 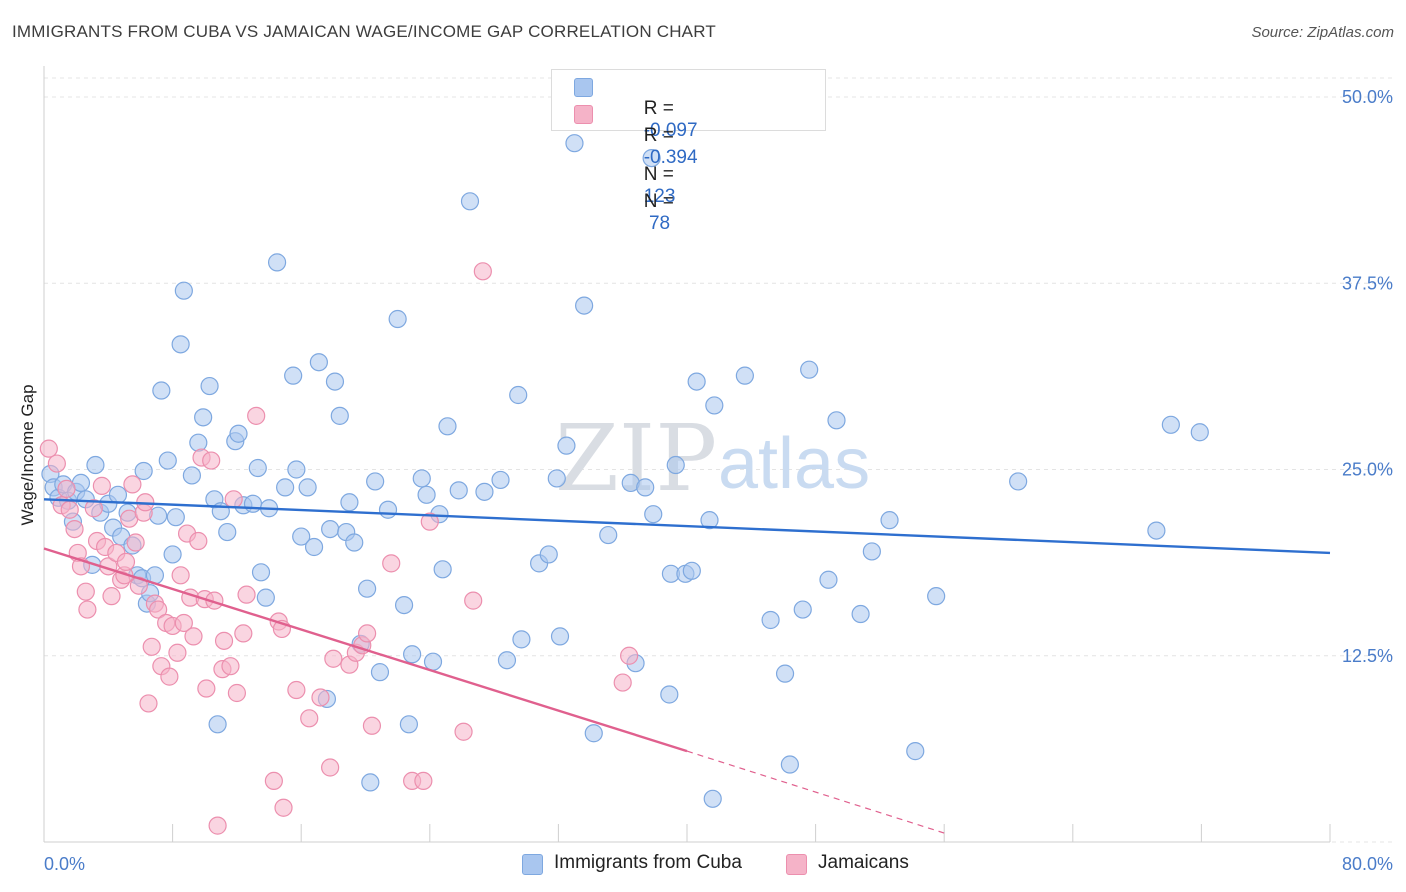 What do you see at coordinates (1367, 97) in the screenshot?
I see `y-tick-label: 50.0%` at bounding box center [1367, 97].